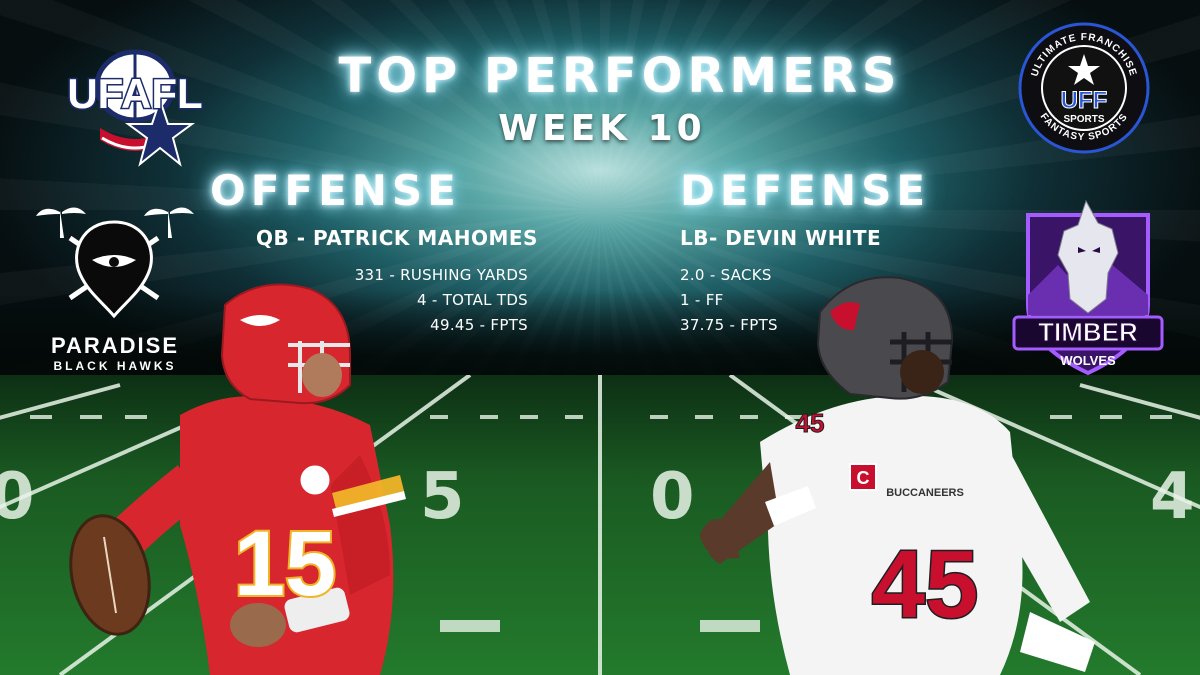  What do you see at coordinates (702, 300) in the screenshot?
I see `defense-stat-2: 1 - FF` at bounding box center [702, 300].